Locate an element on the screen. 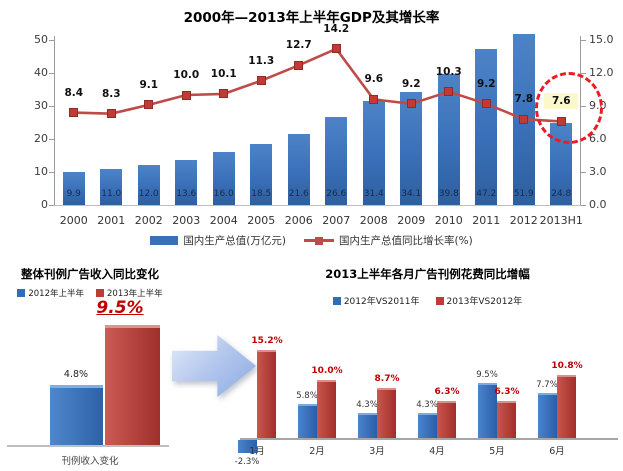  x-axis-label: 2005 is located at coordinates (261, 220).